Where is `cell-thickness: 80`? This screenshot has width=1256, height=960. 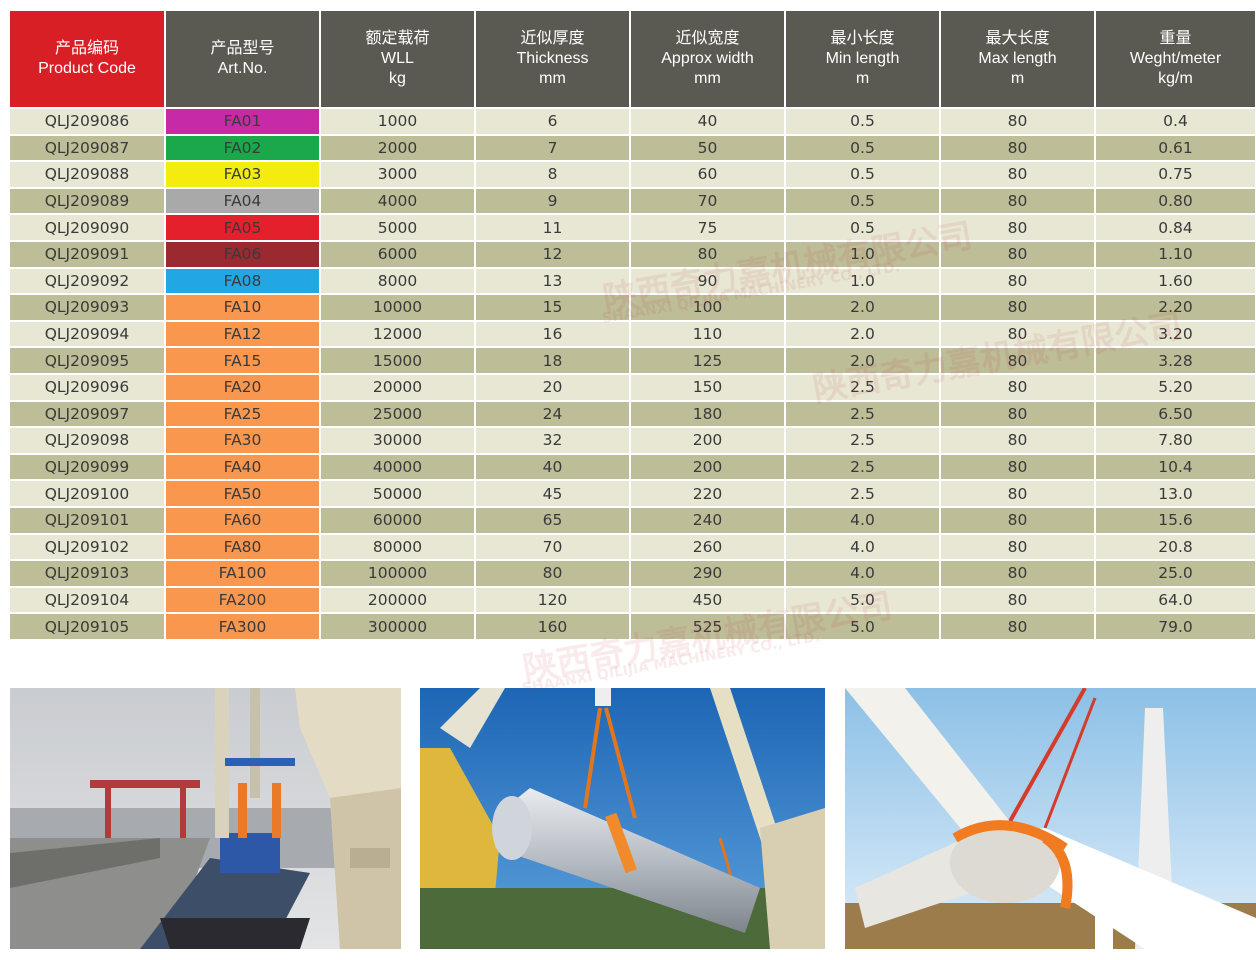 cell-thickness: 80 is located at coordinates (553, 573).